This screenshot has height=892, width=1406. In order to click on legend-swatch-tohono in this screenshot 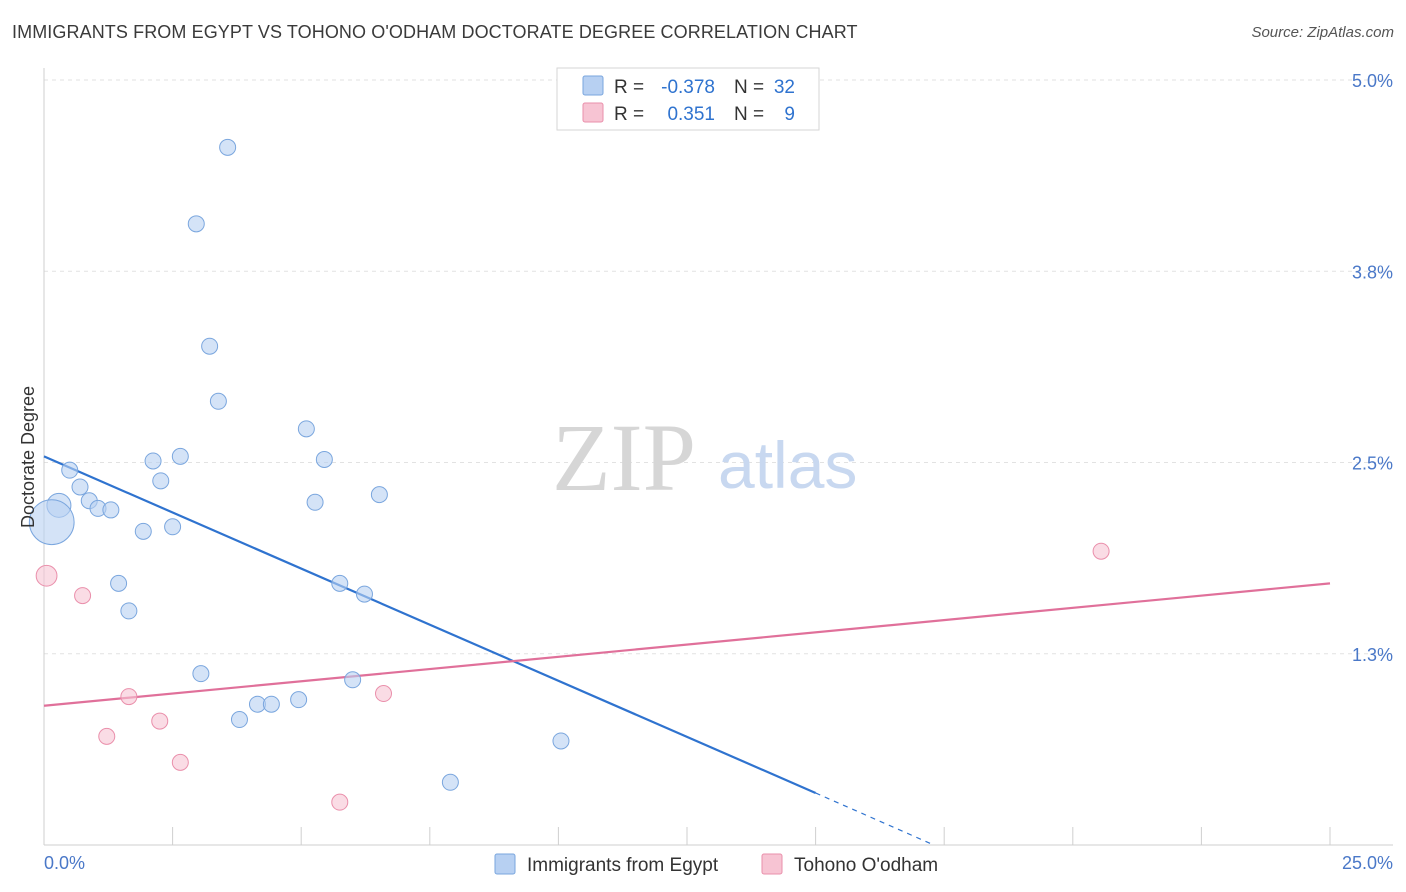, I will do `click(593, 112)`.